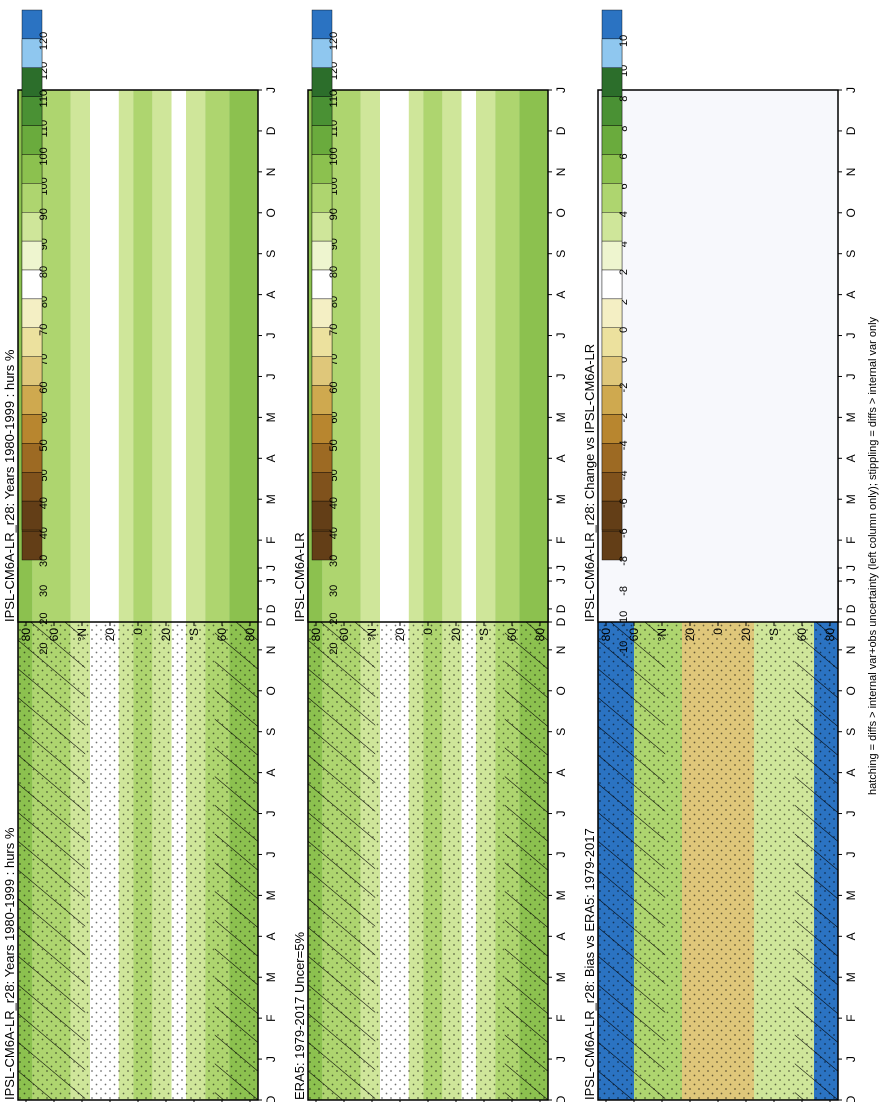  What do you see at coordinates (428, 631) in the screenshot?
I see `panel-ens-ytick-label: 0` at bounding box center [428, 631].